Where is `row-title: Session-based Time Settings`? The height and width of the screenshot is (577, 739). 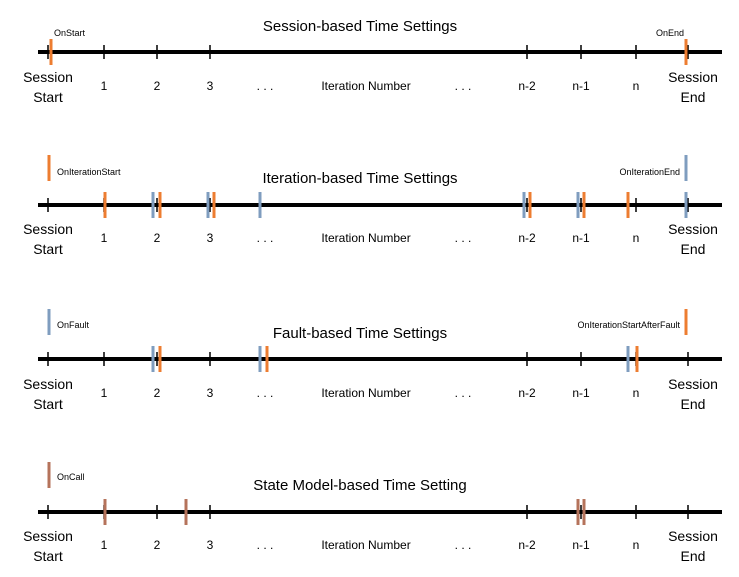
row-title: Session-based Time Settings is located at coordinates (360, 26).